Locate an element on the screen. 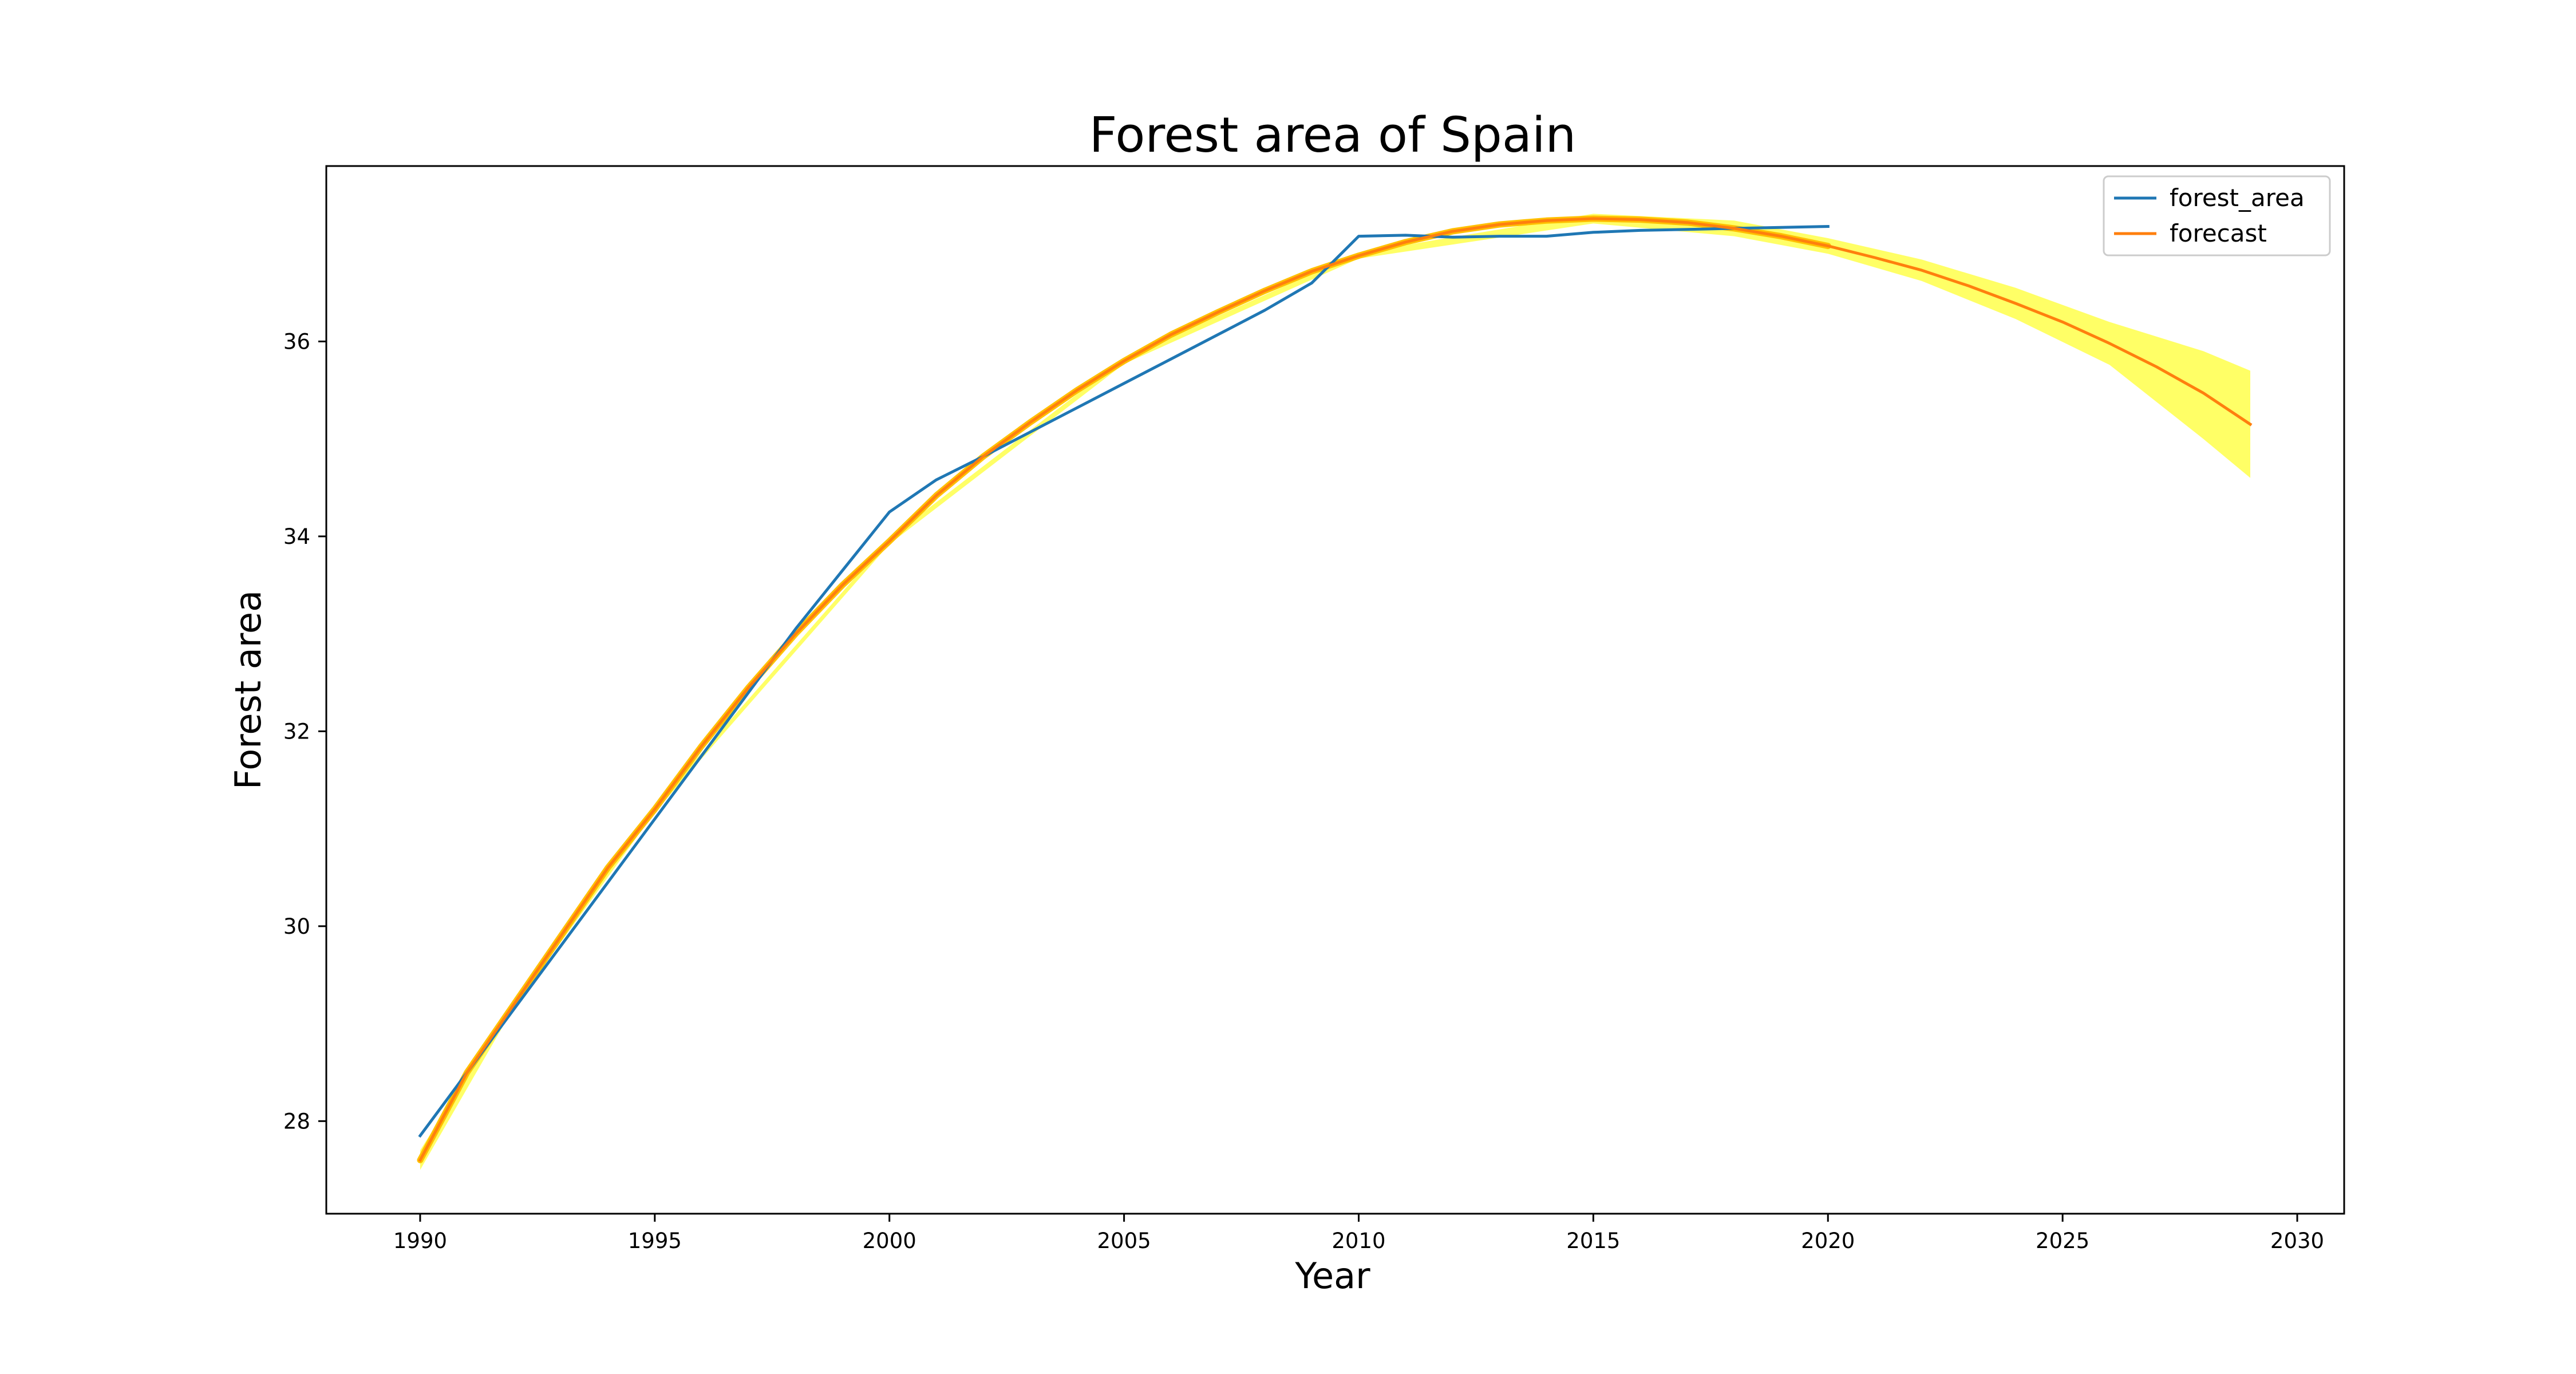  y-tick-label-28: 28 is located at coordinates (296, 1121).